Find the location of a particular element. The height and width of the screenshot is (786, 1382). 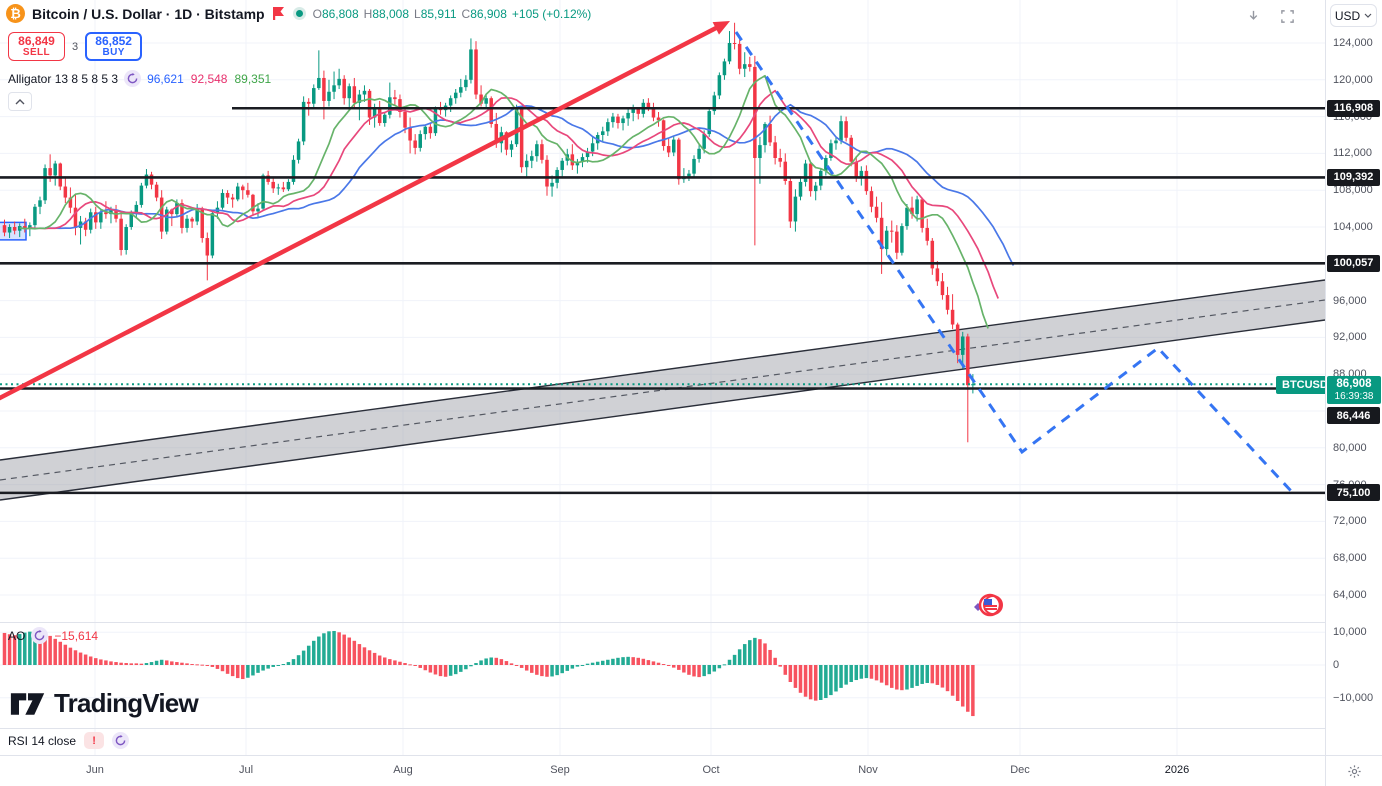

time-axis: Jun Jul Aug Sep Oct Nov Dec 2026 is located at coordinates (662, 771).